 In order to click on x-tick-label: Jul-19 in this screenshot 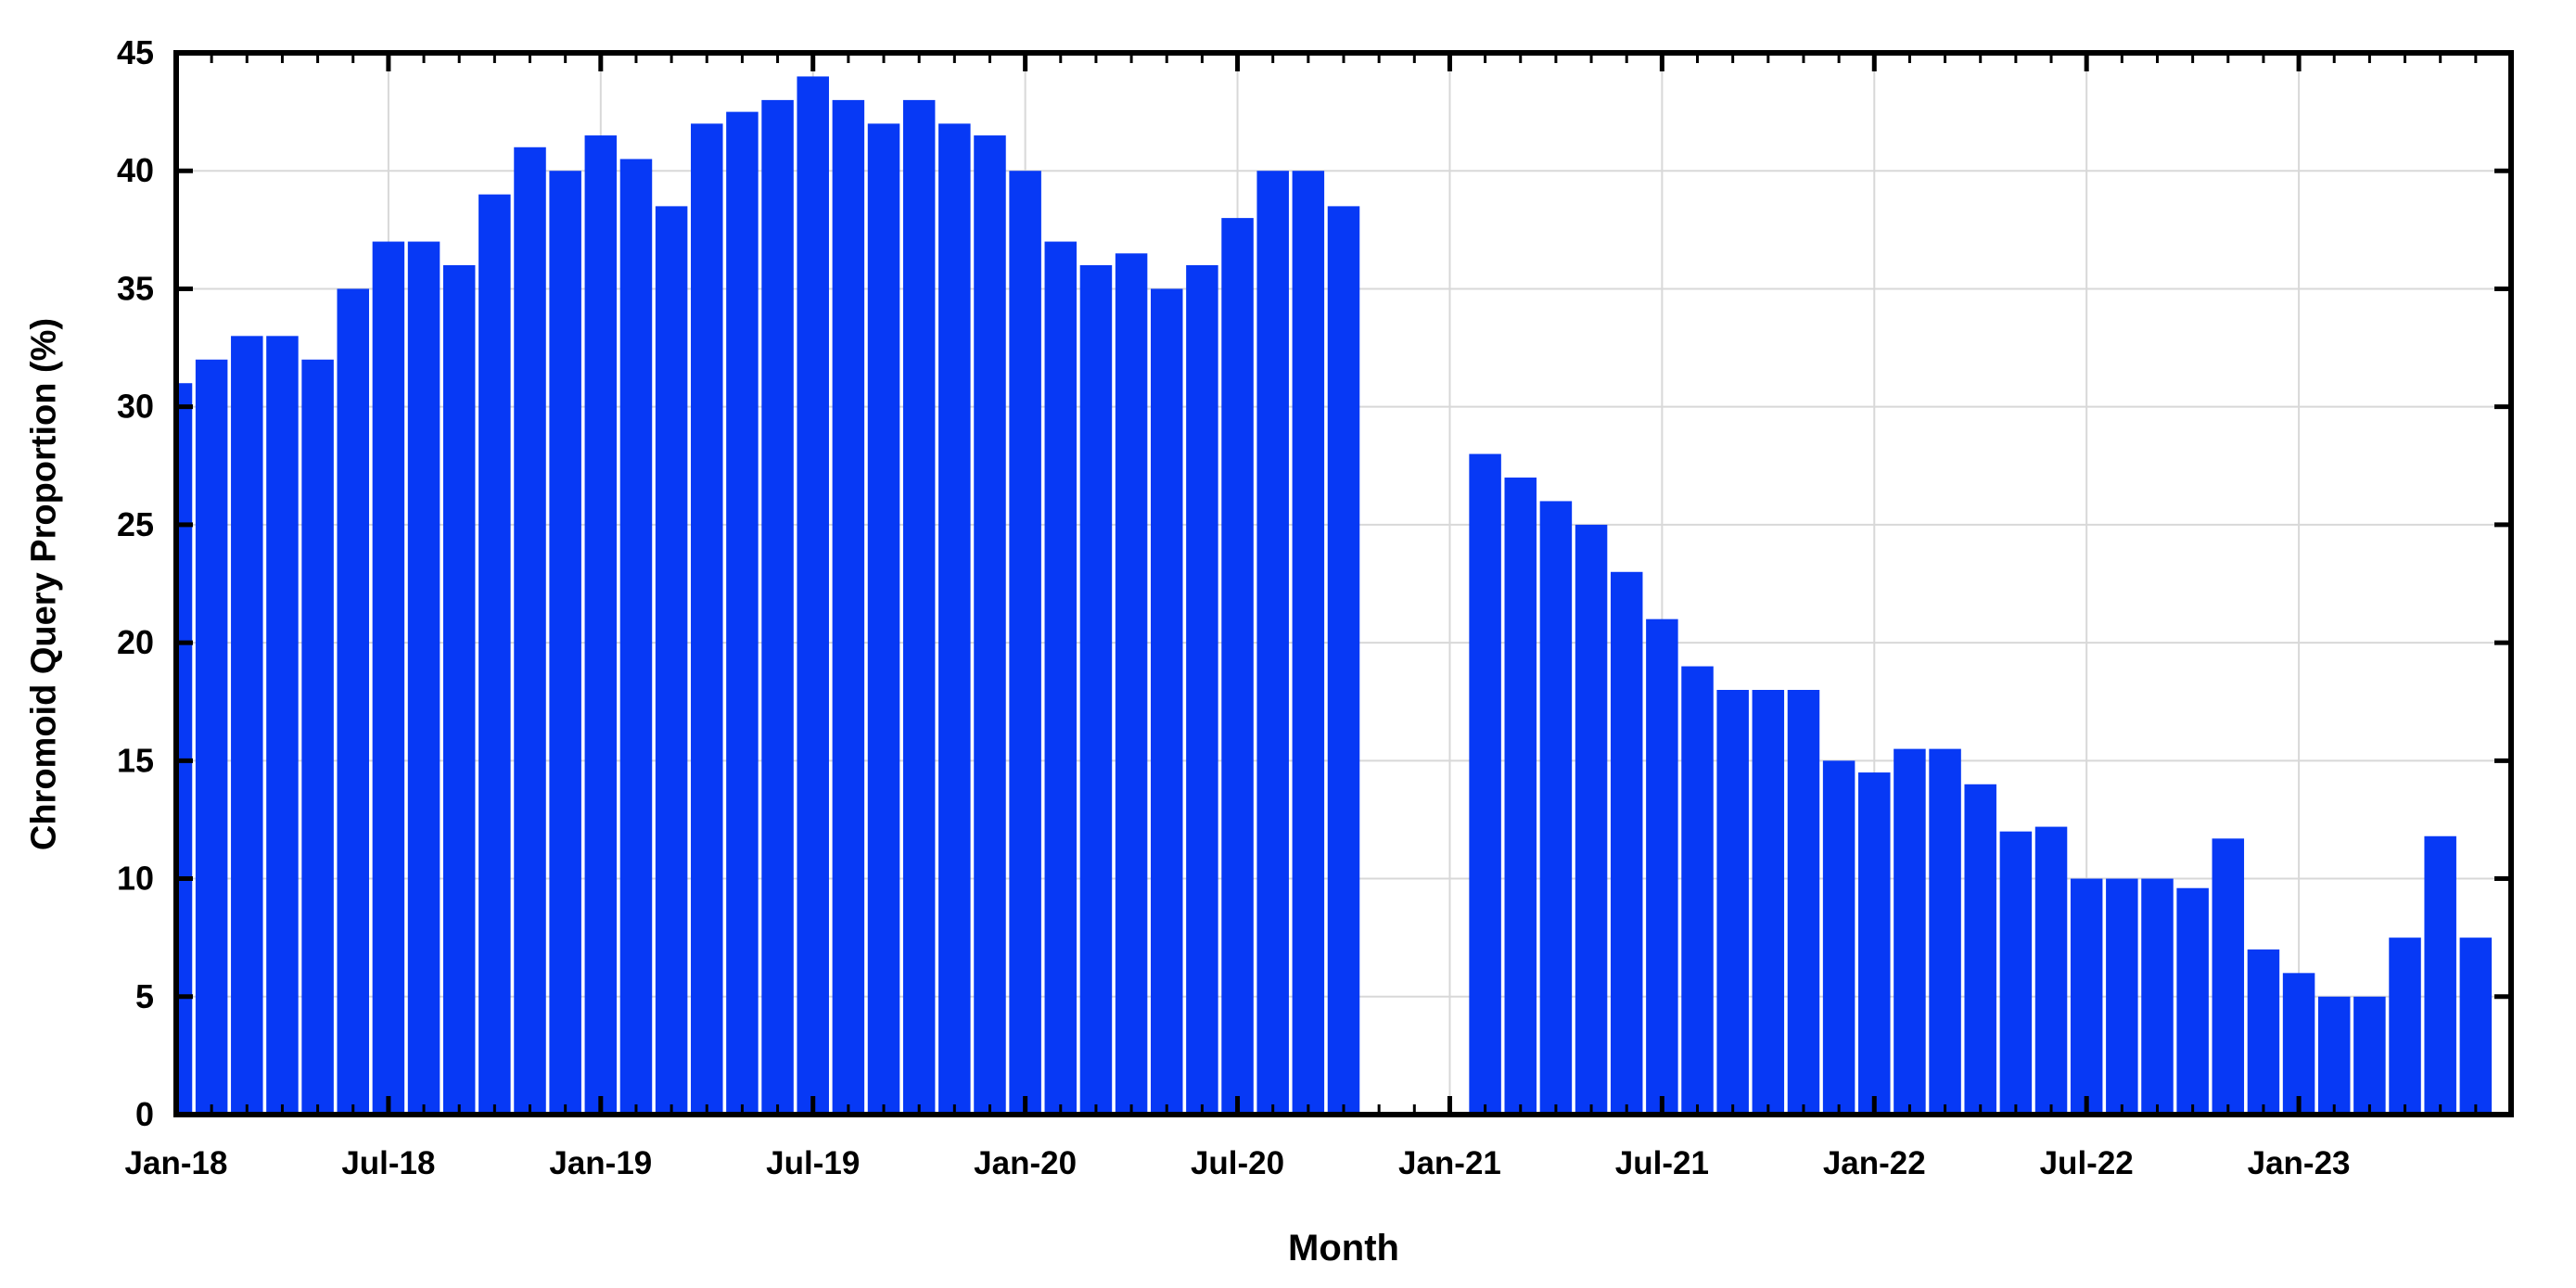, I will do `click(813, 1163)`.